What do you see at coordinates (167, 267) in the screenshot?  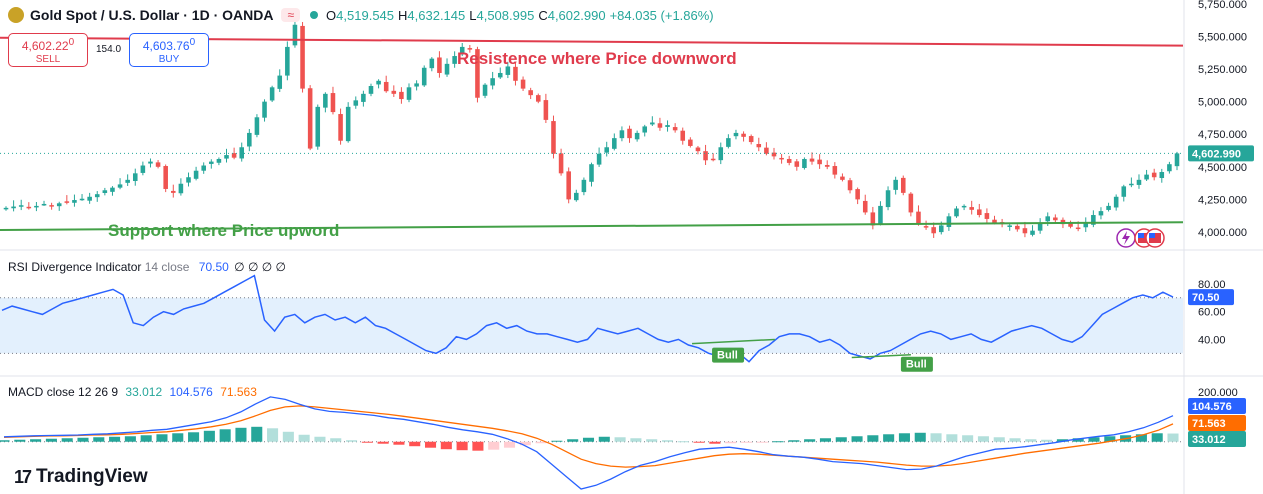 I see `rsi-params: 14 close` at bounding box center [167, 267].